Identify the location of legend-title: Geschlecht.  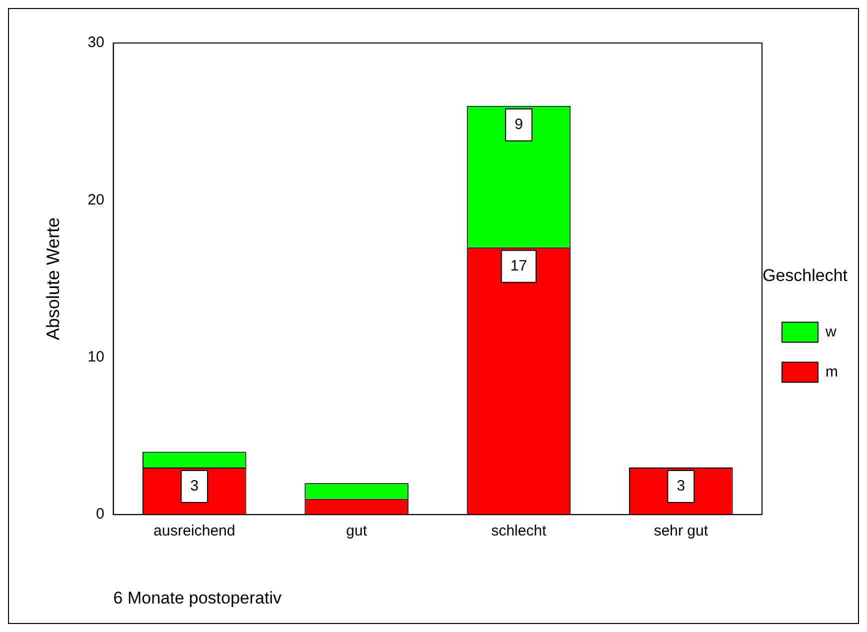
(805, 275).